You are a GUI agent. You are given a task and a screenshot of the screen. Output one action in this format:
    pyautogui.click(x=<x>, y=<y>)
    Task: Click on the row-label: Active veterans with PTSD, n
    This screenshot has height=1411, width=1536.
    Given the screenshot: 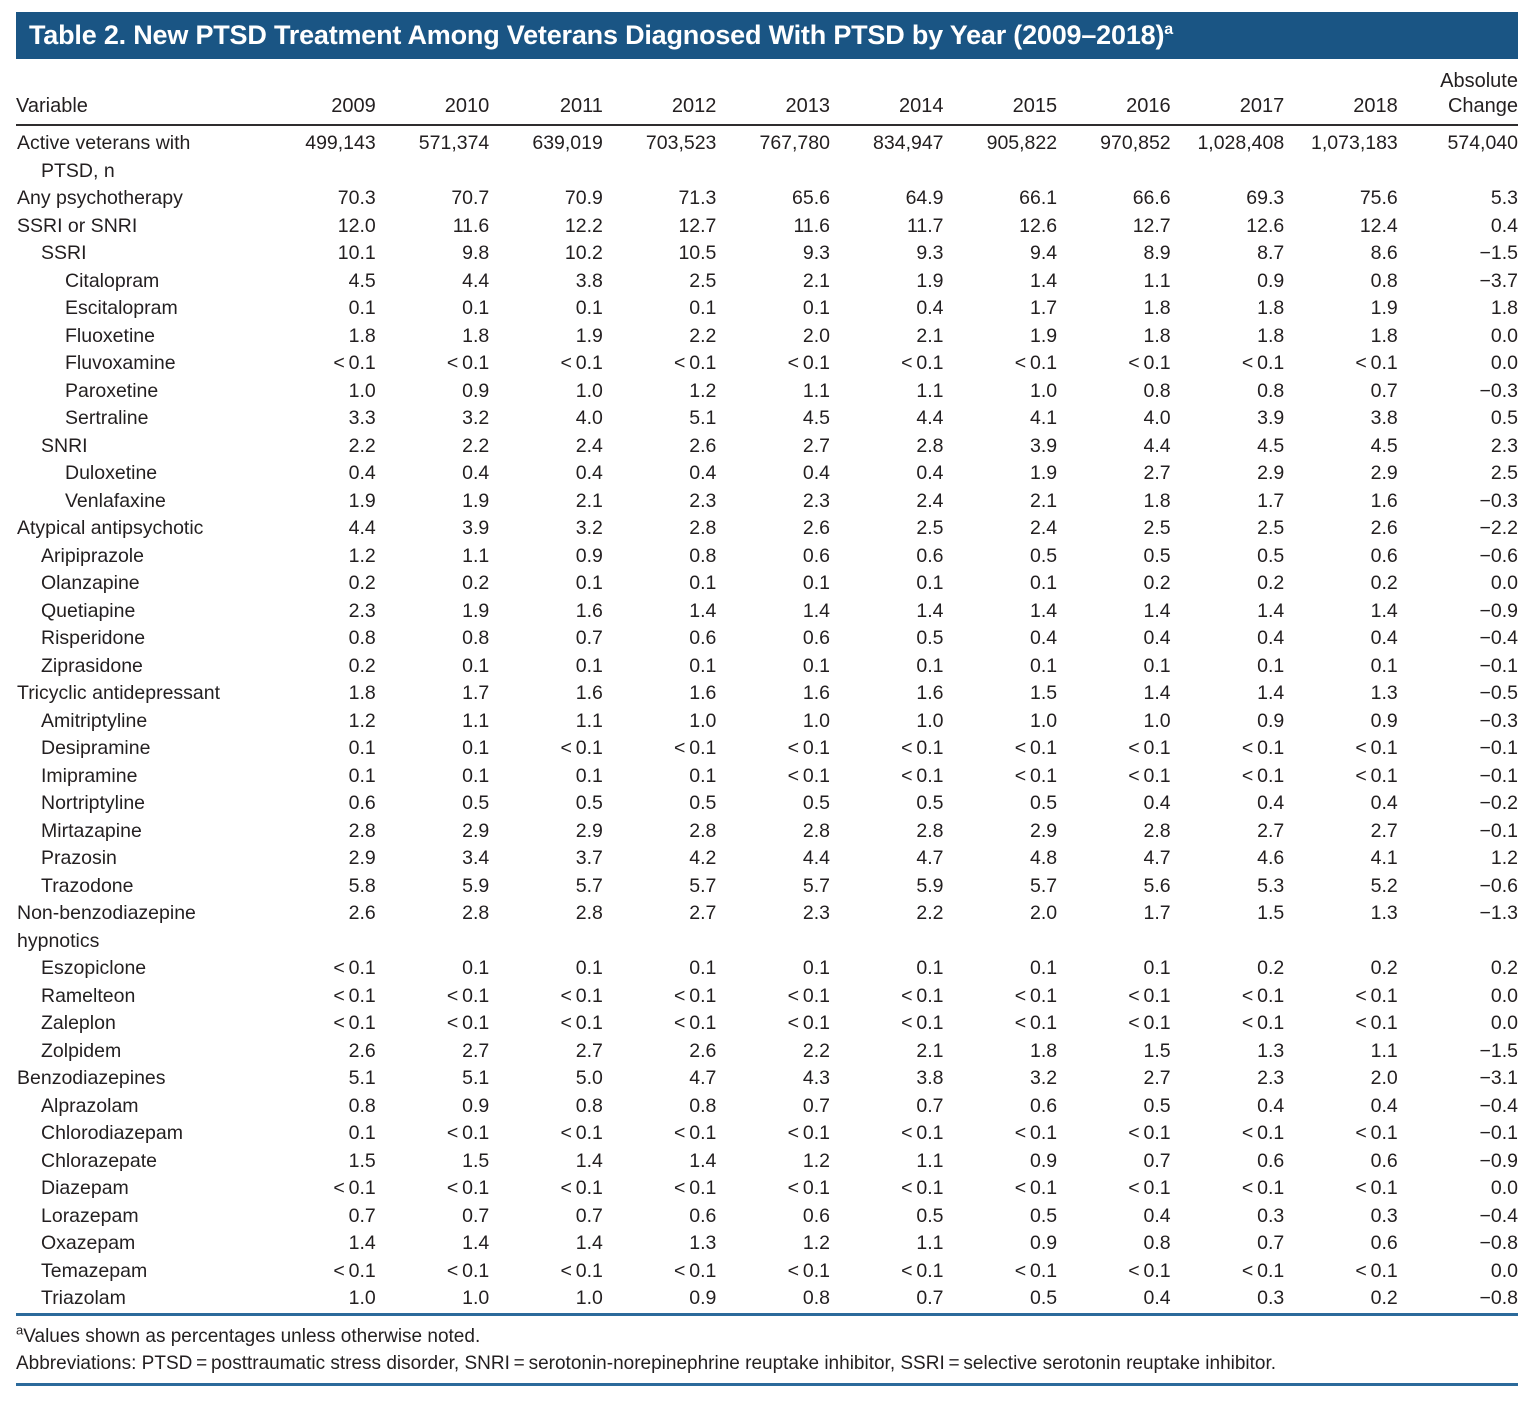 What is the action you would take?
    pyautogui.click(x=104, y=157)
    